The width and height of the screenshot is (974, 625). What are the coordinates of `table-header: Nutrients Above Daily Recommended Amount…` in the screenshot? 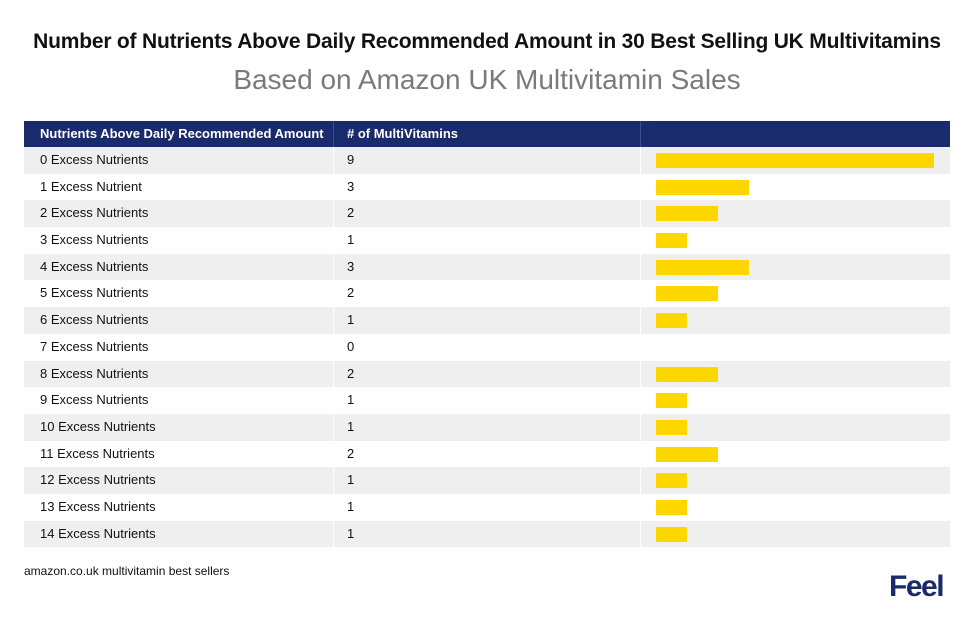 It's located at (487, 134).